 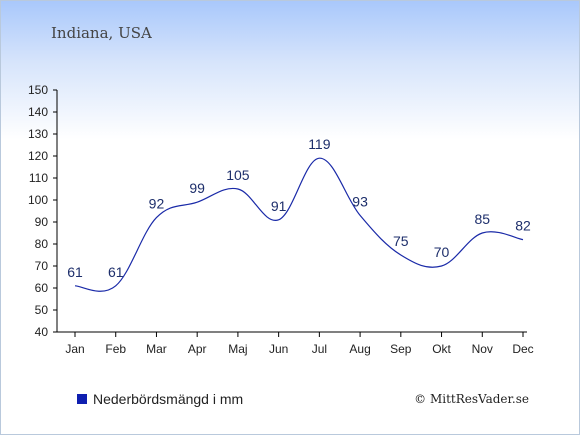 I want to click on x-tick-label: Okt, so click(x=441, y=349).